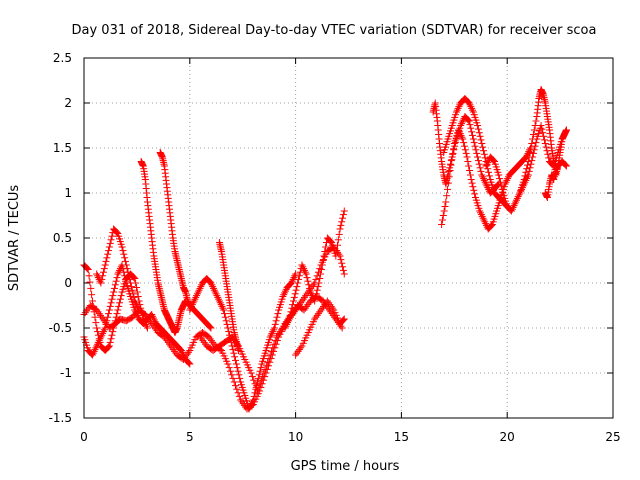 The height and width of the screenshot is (480, 640). Describe the element at coordinates (401, 437) in the screenshot. I see `x-tick-label: 15` at that location.